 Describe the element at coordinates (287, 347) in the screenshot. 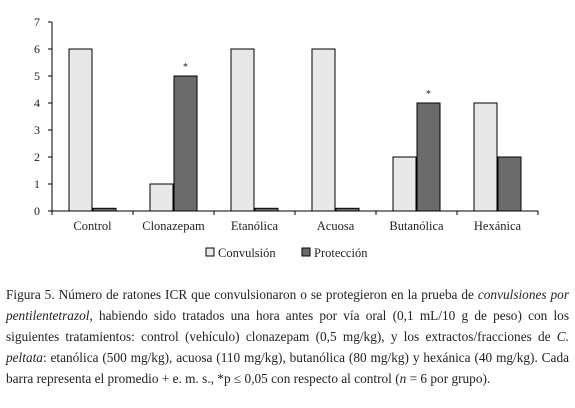

I see `caption-species: C. peltata` at that location.